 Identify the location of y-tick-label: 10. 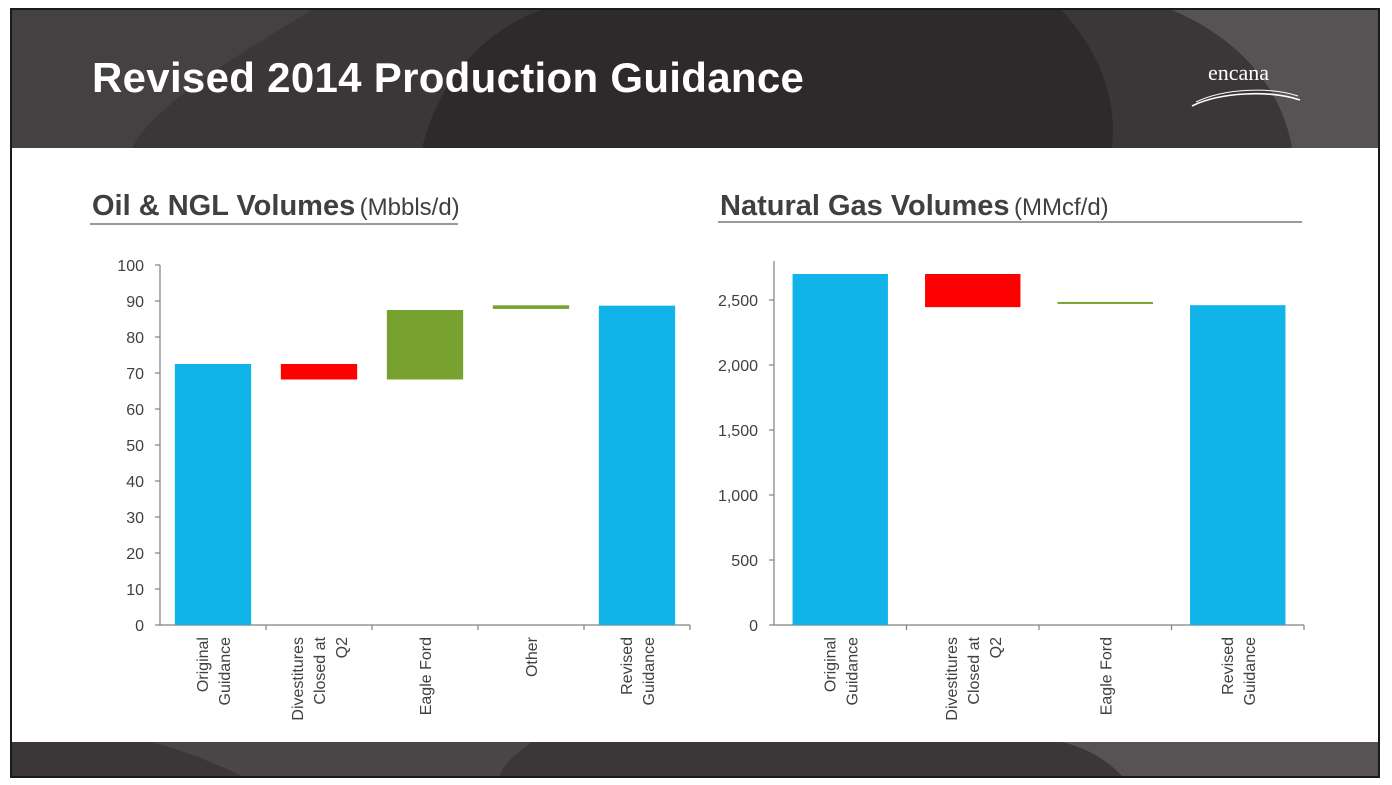
(135, 590).